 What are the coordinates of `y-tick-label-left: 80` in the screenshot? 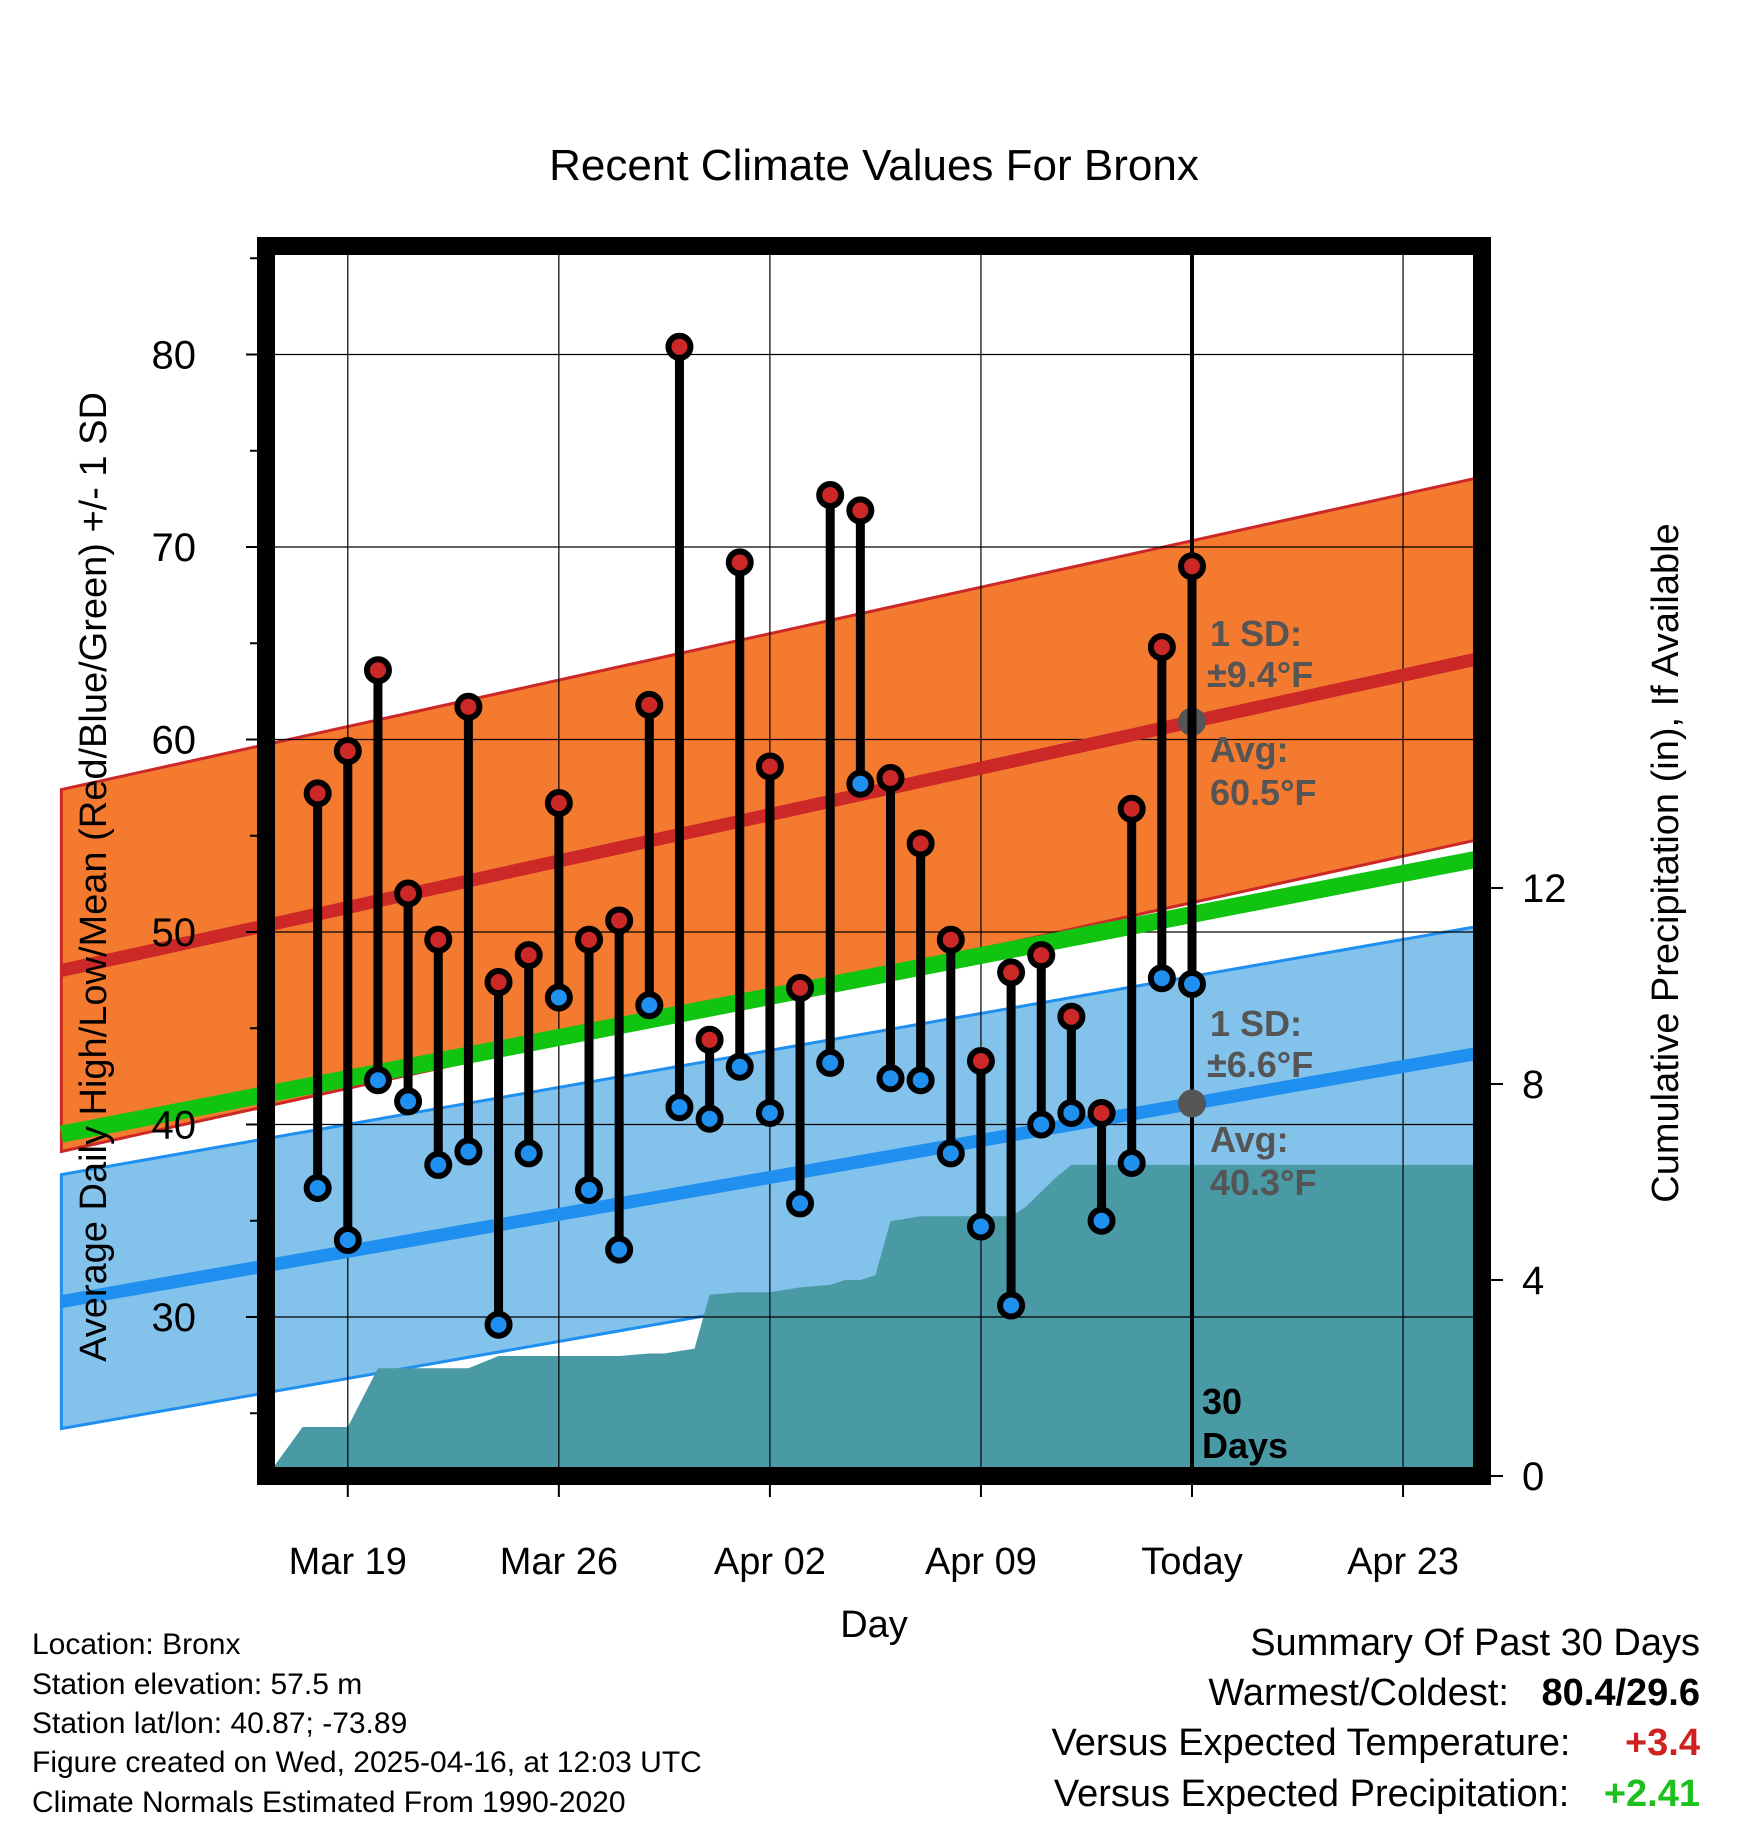 It's located at (174, 356).